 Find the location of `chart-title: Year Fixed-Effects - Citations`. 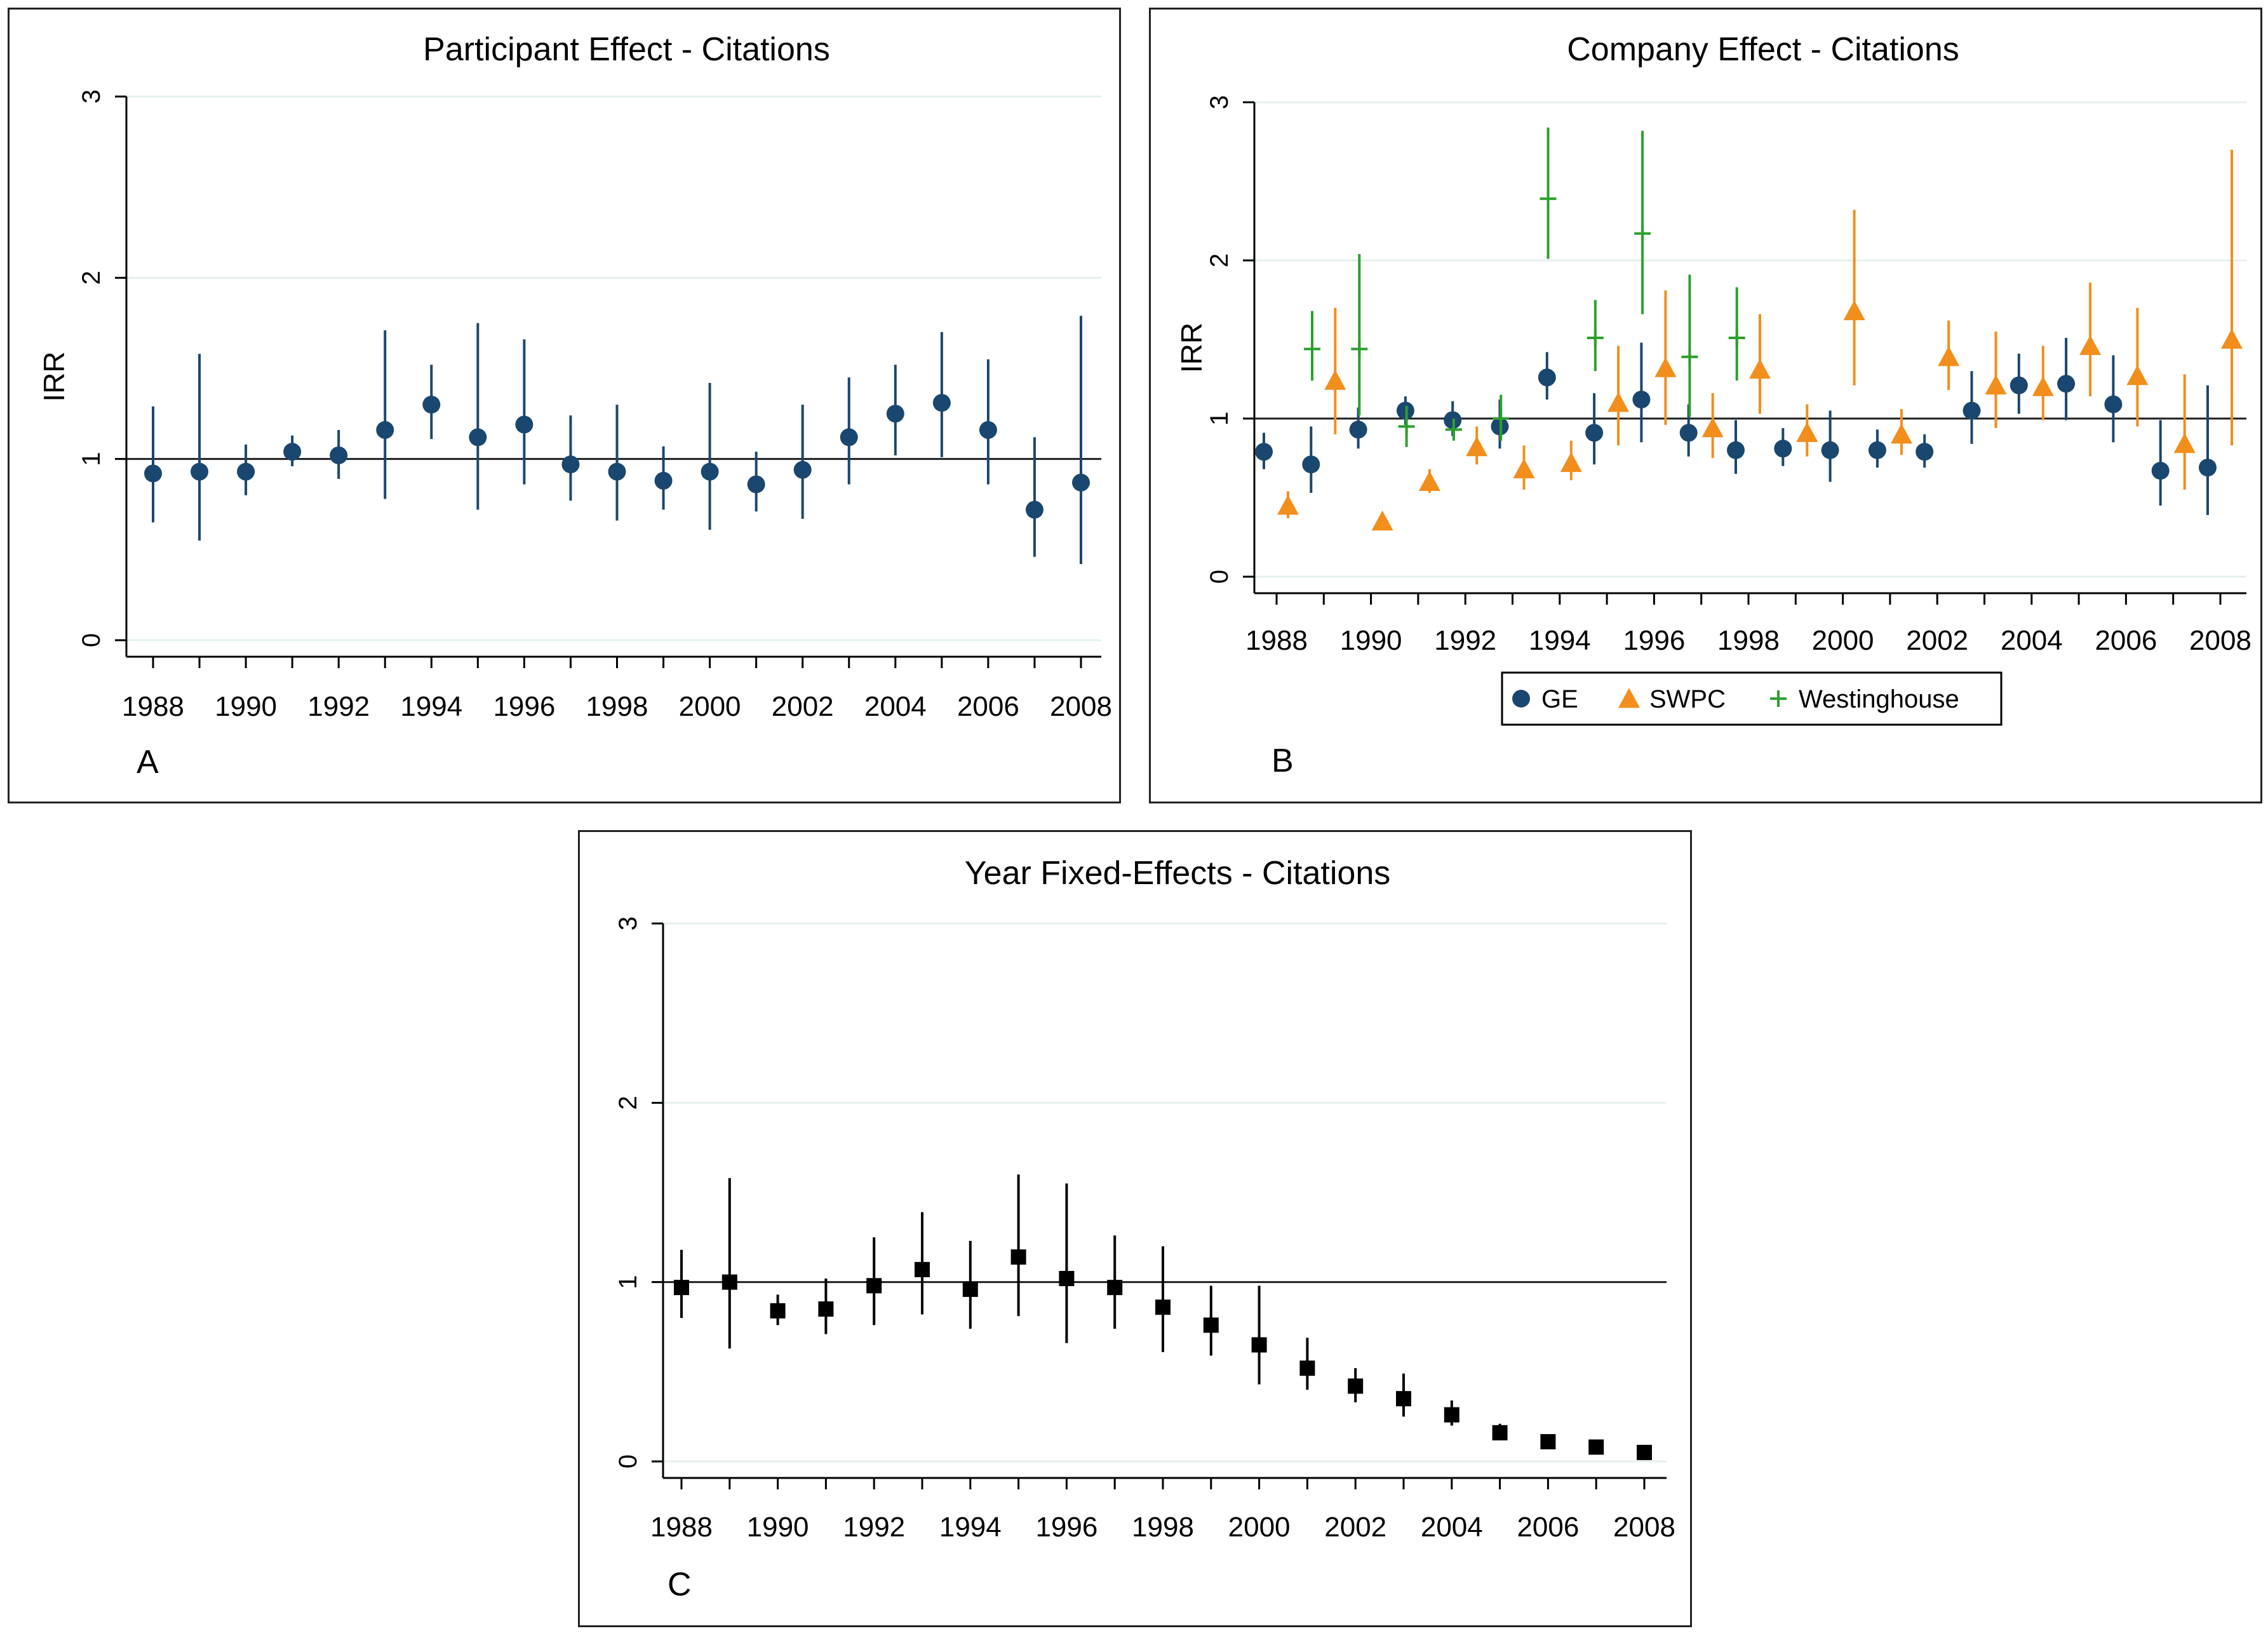

chart-title: Year Fixed-Effects - Citations is located at coordinates (1178, 873).